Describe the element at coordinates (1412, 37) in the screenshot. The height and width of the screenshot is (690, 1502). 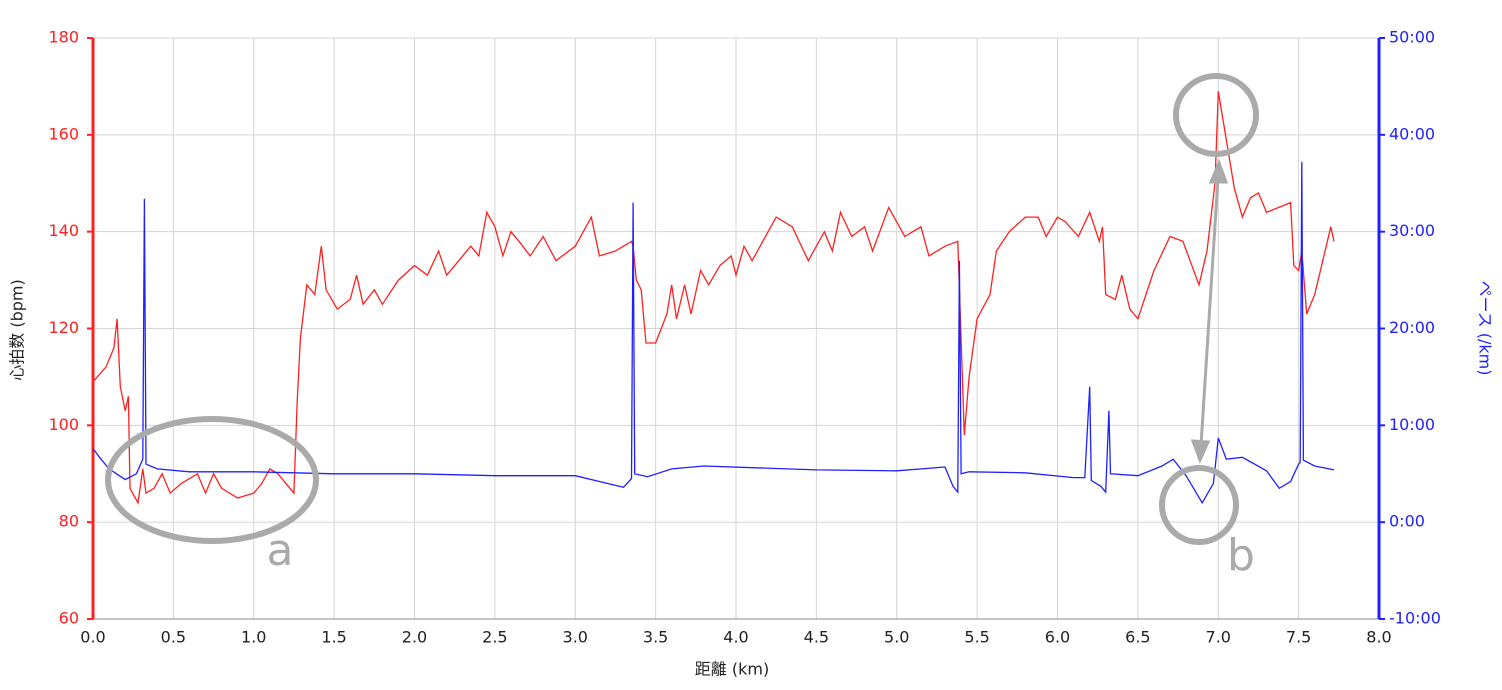
I see `y2-tick-label: 50:00` at that location.